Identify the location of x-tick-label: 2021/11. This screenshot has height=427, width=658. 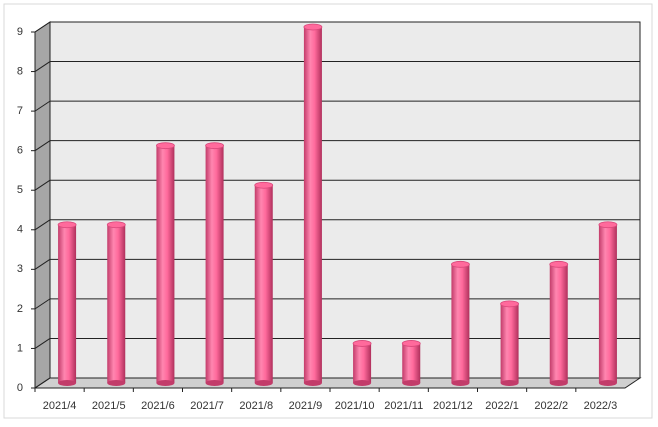
(403, 406).